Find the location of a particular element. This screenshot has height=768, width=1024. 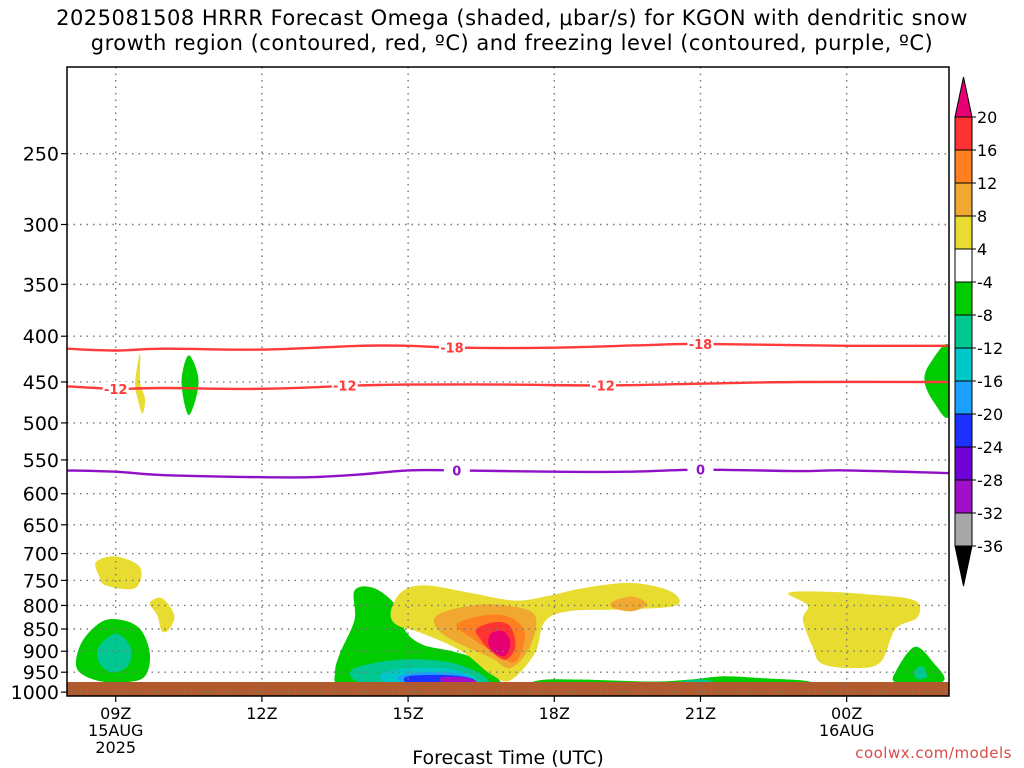

colorbar-label-8: -16 is located at coordinates (990, 381).